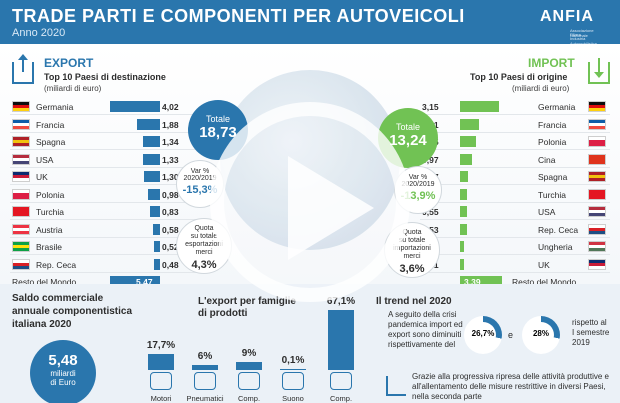 The width and height of the screenshot is (620, 403). I want to click on logo-line-2: Filiera, so click(575, 34).